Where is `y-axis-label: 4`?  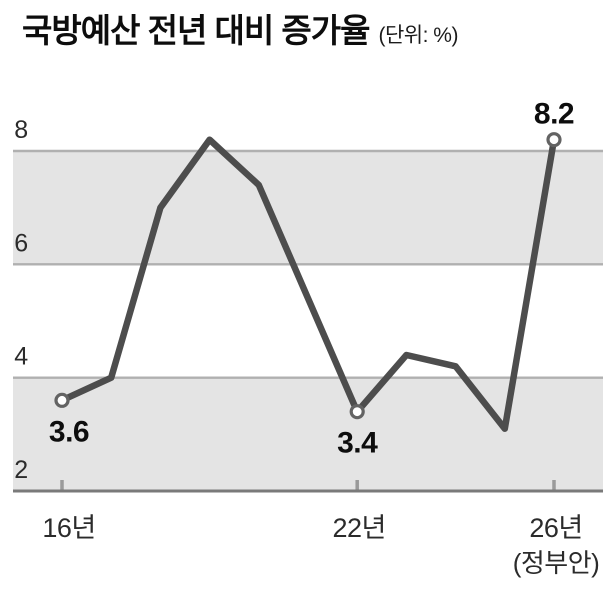 y-axis-label: 4 is located at coordinates (21, 357).